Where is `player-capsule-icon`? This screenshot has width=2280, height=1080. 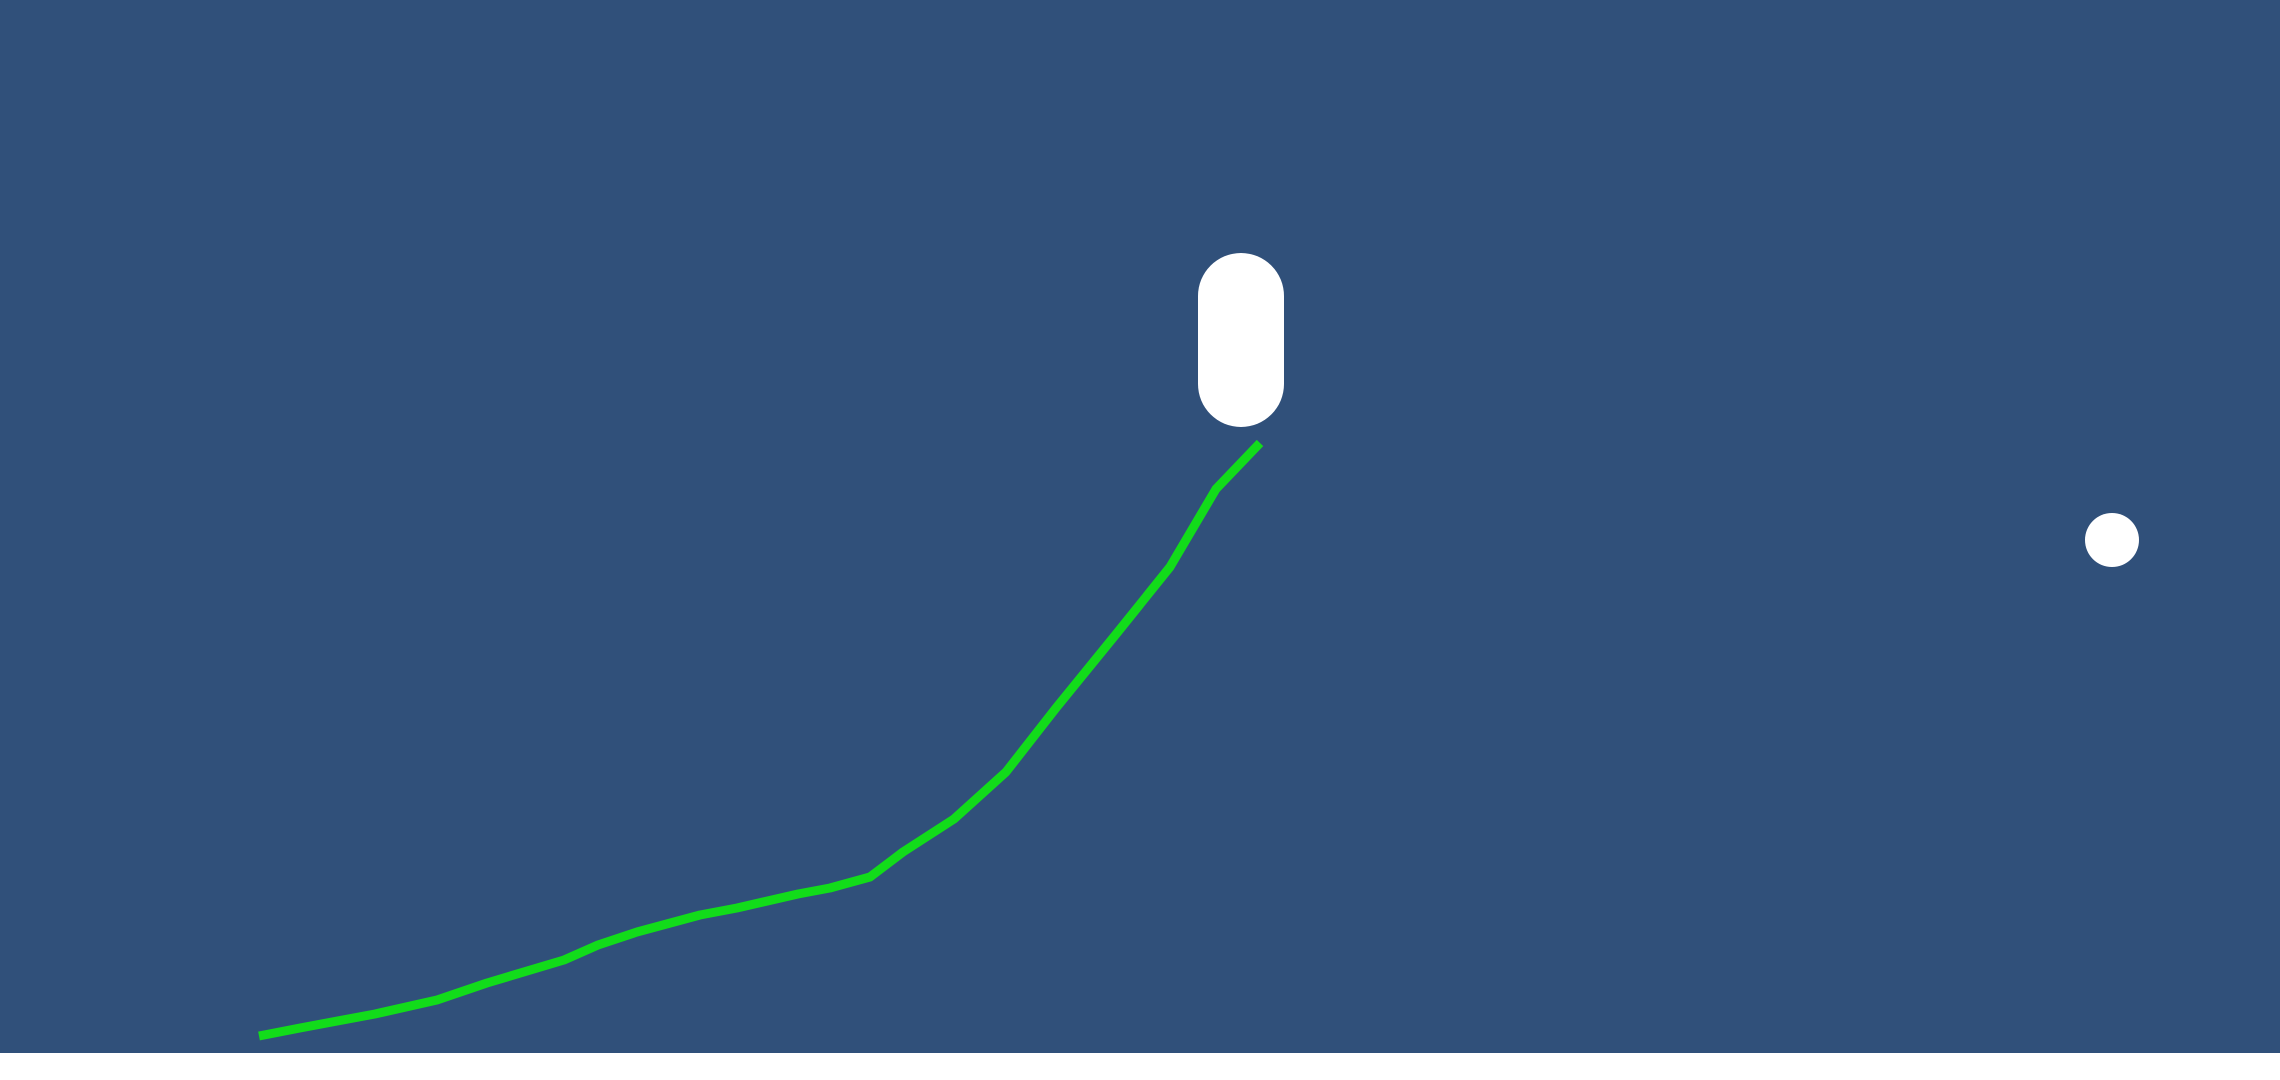
player-capsule-icon is located at coordinates (1241, 340).